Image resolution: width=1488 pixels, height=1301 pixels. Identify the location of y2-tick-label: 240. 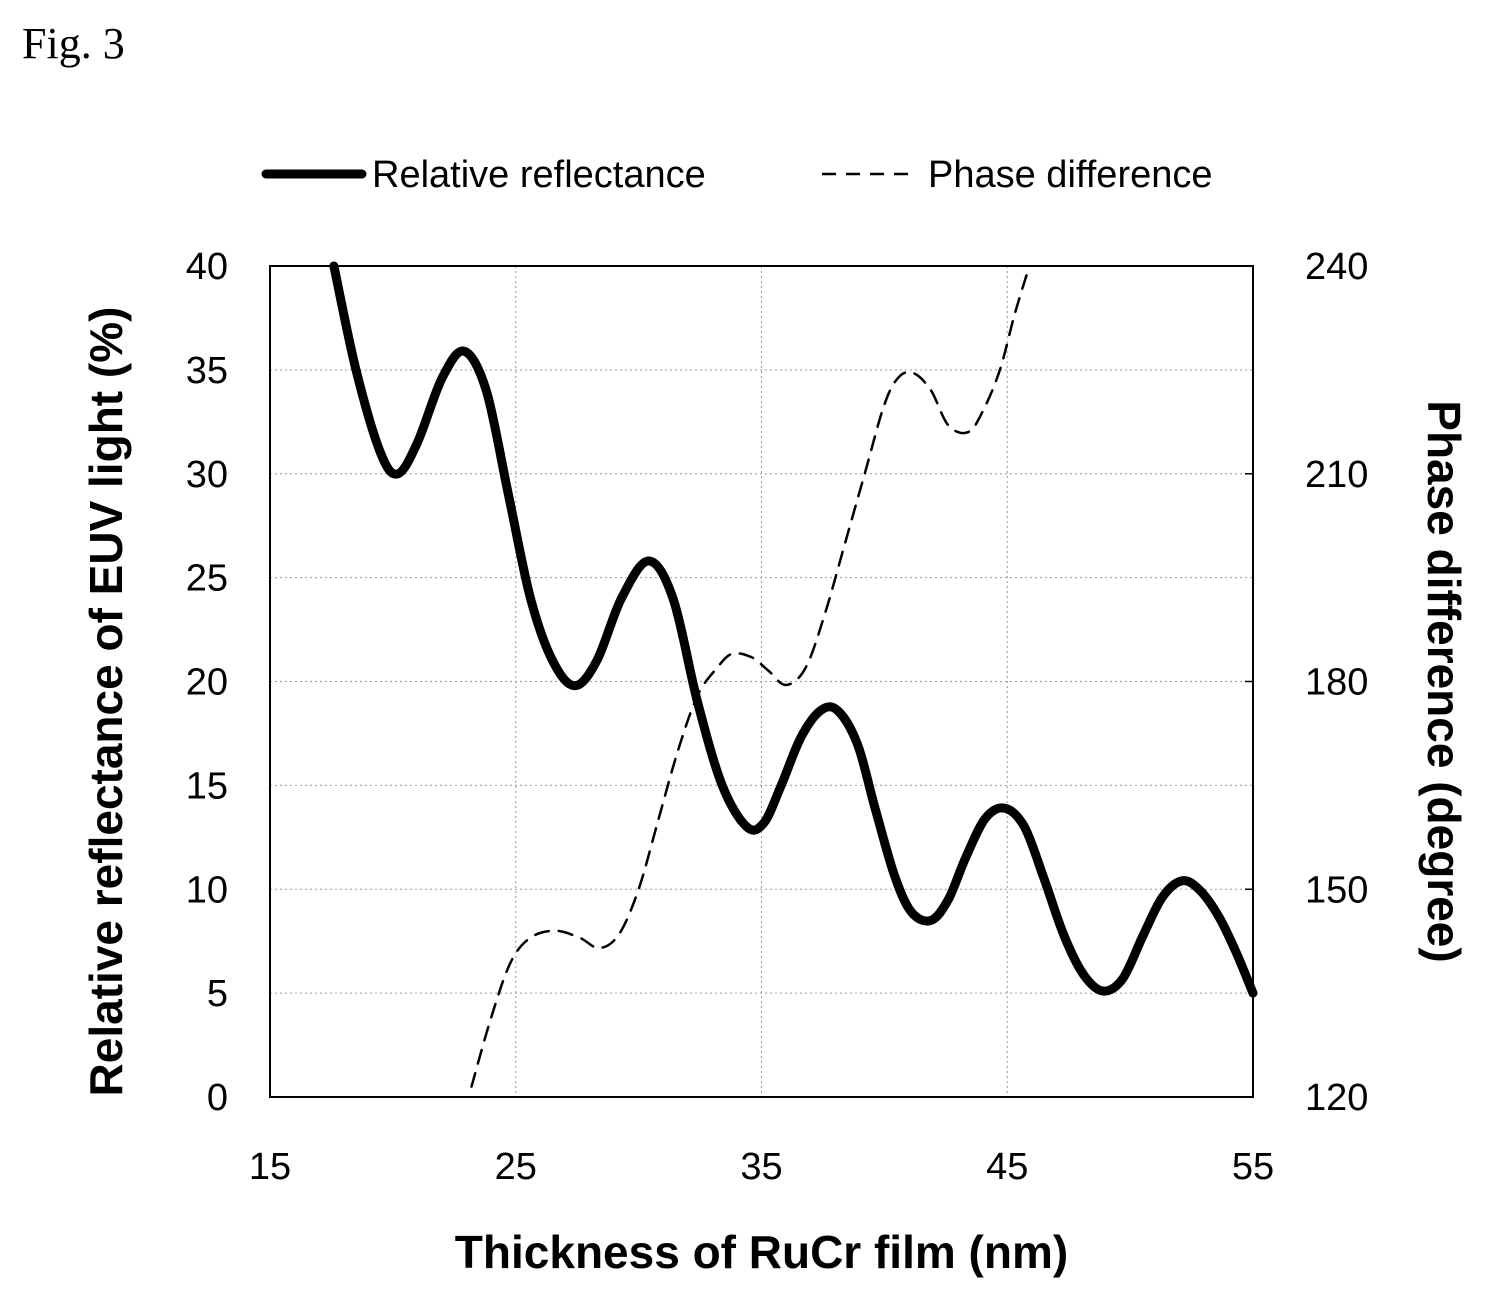
(1336, 267).